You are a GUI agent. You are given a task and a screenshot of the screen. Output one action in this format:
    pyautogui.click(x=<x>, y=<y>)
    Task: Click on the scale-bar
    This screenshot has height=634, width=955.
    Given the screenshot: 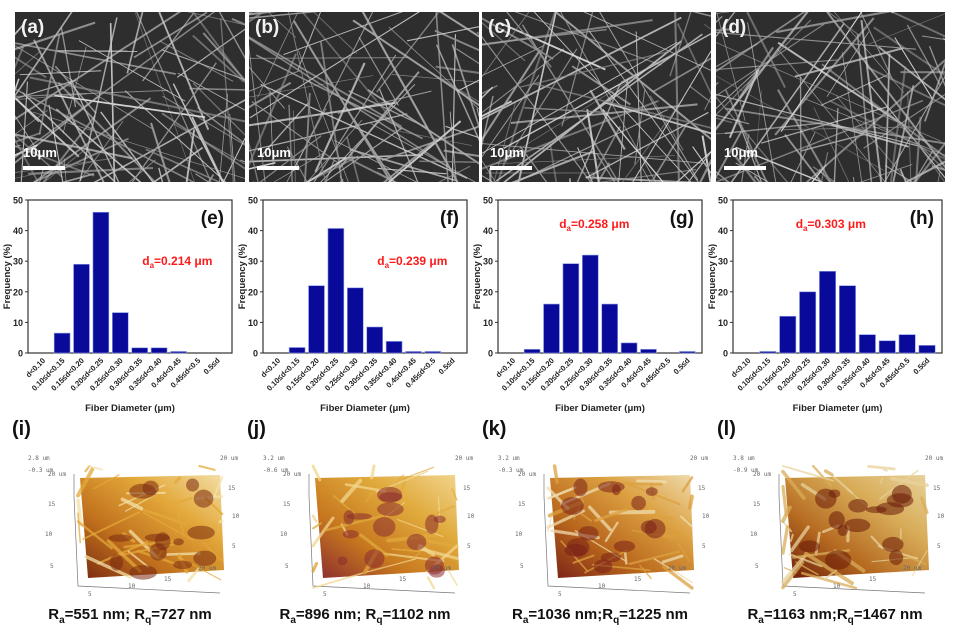 What is the action you would take?
    pyautogui.click(x=278, y=168)
    